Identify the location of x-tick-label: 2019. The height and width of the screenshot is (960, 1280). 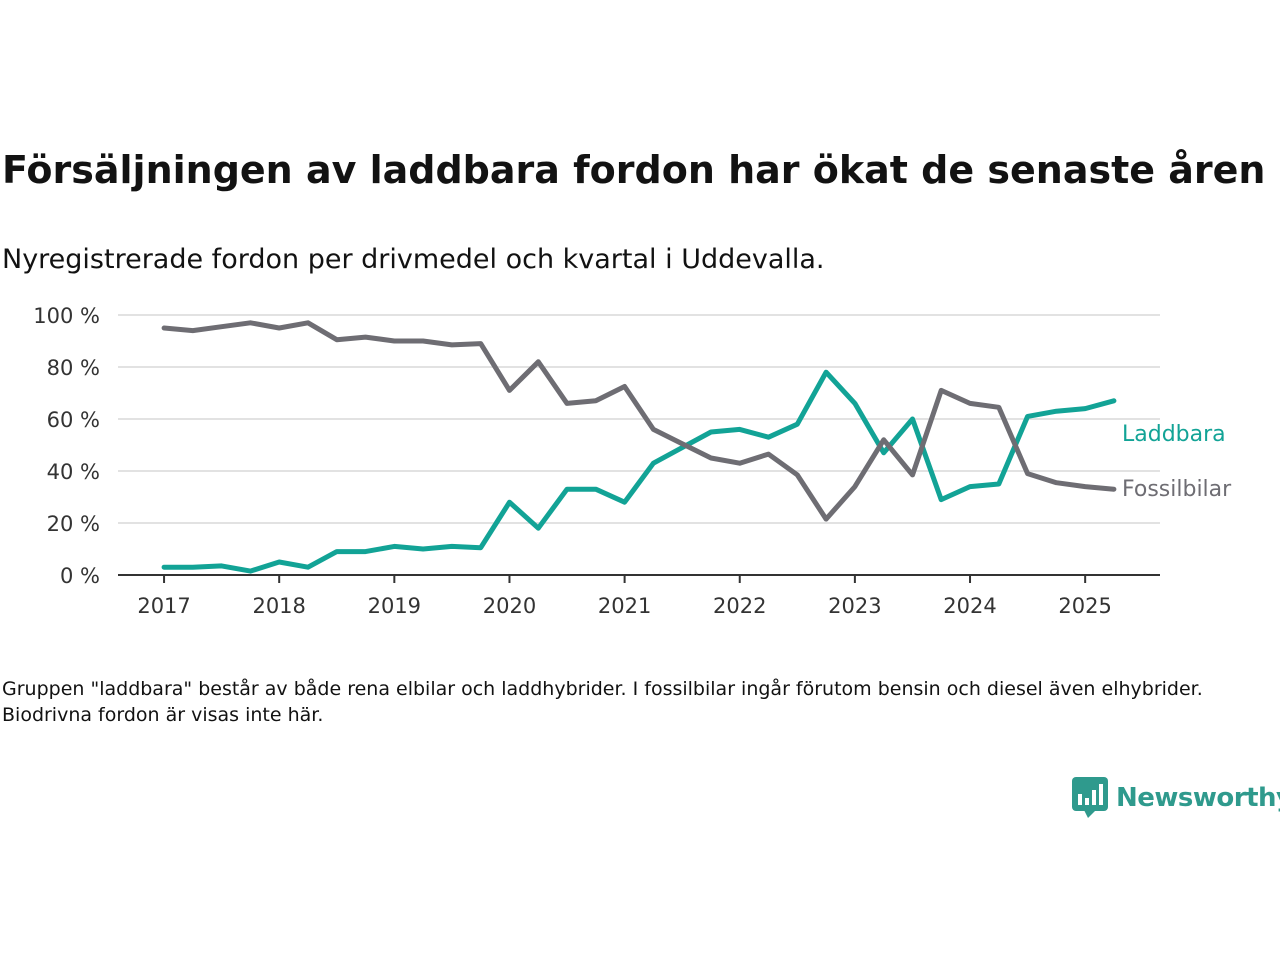
(394, 606).